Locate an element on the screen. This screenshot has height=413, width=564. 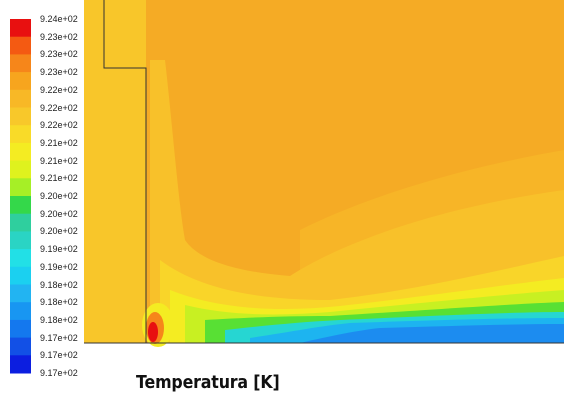
colorbar-swatches is located at coordinates (20, 196).